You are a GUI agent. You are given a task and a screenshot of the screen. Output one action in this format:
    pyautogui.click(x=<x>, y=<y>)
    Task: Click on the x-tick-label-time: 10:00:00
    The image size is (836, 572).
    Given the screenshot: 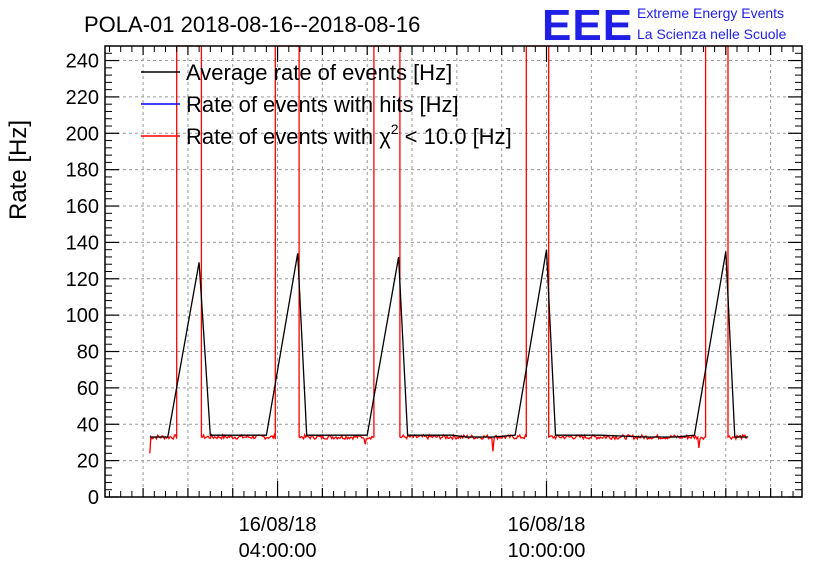 What is the action you would take?
    pyautogui.click(x=547, y=551)
    